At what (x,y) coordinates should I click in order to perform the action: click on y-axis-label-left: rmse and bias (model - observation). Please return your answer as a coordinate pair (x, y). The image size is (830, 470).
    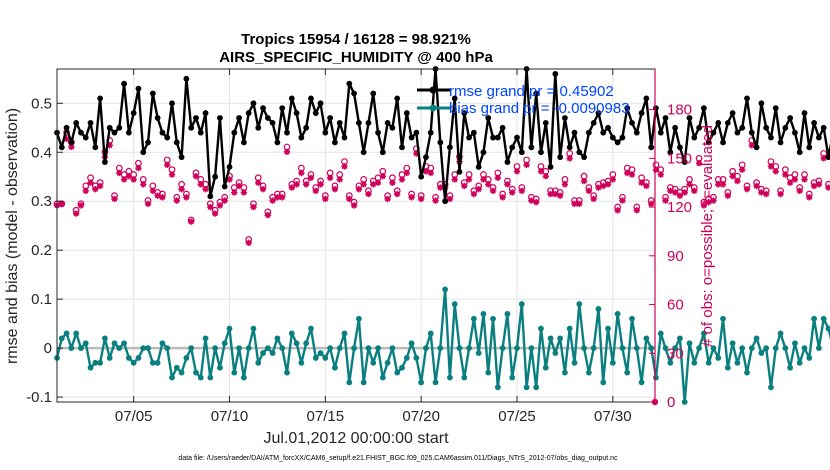
    Looking at the image, I should click on (12, 236).